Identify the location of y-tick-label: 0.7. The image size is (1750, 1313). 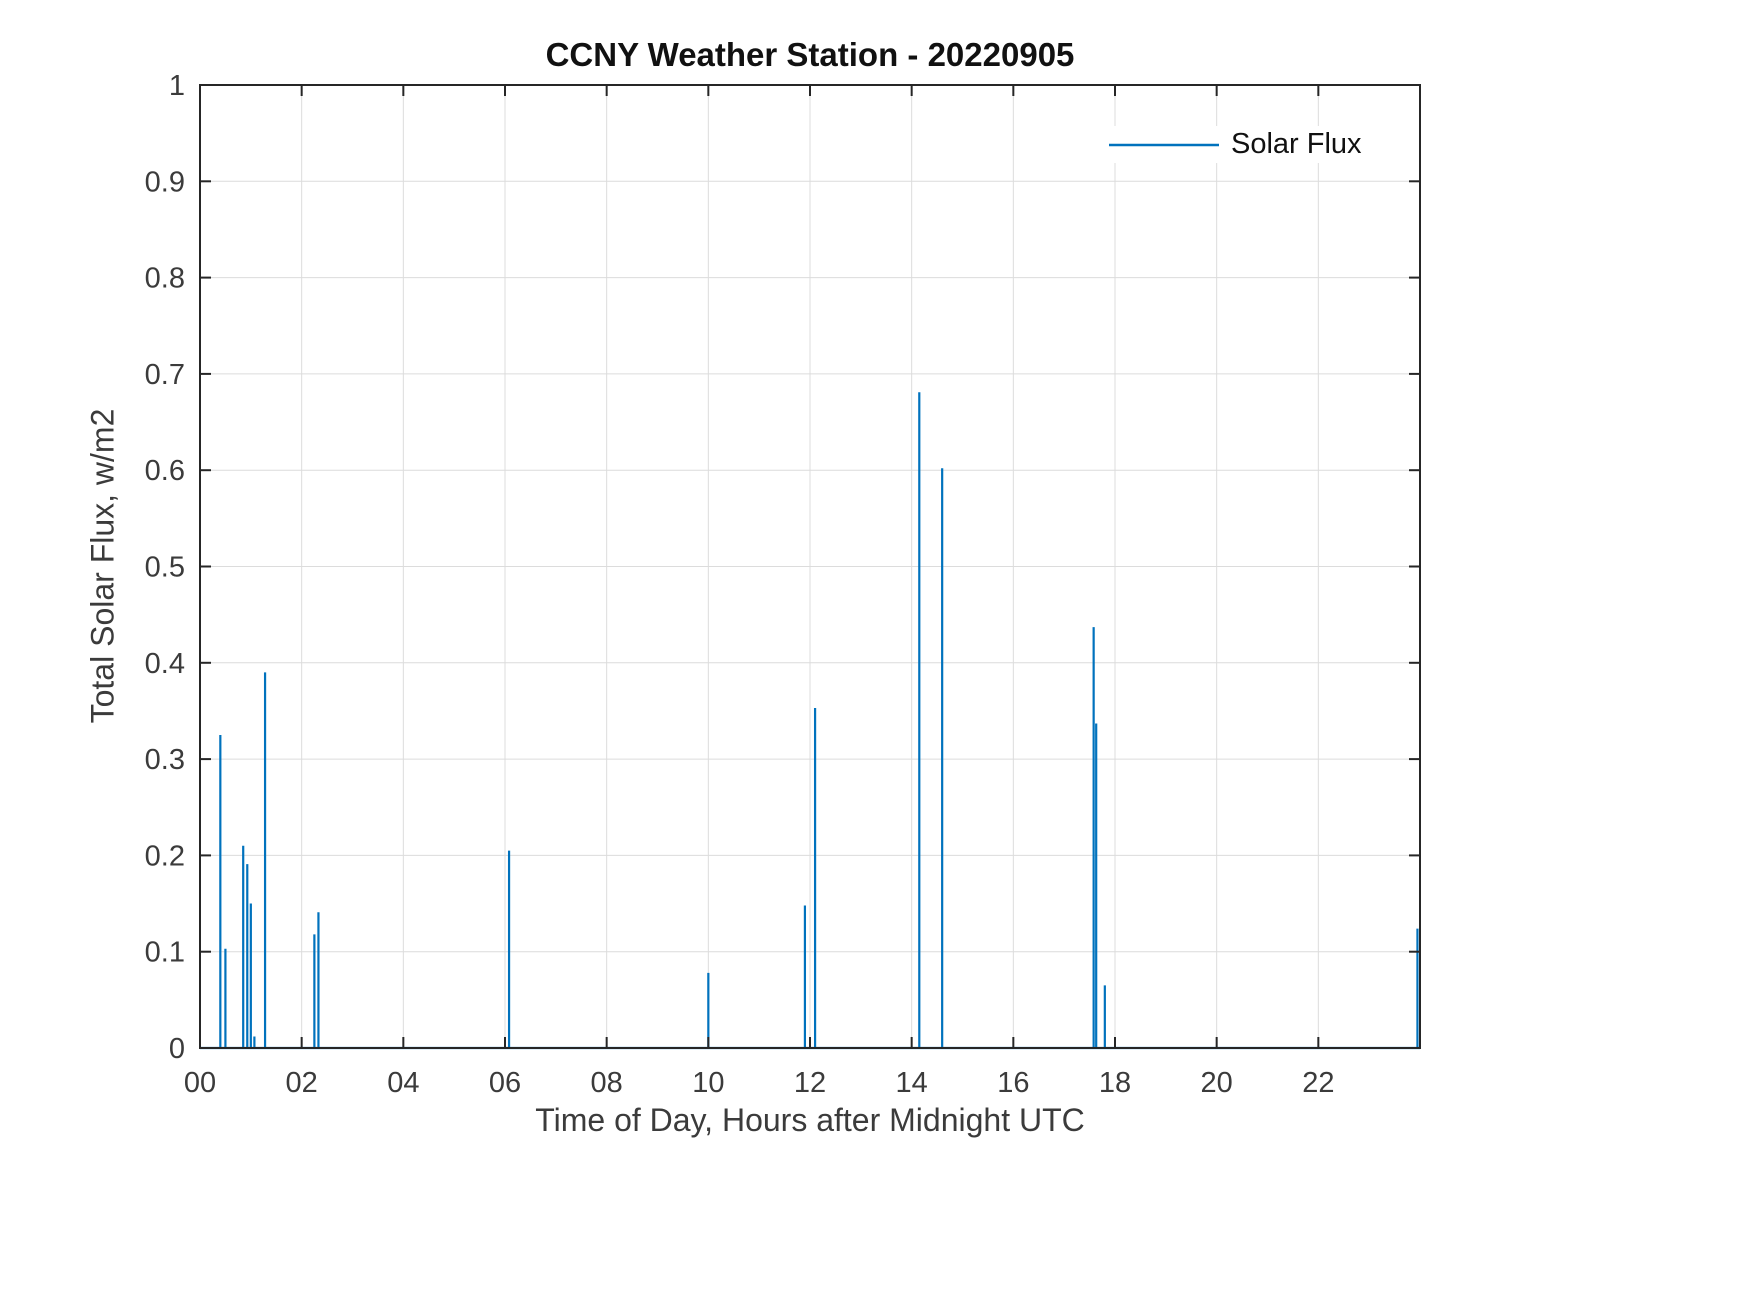
(165, 375).